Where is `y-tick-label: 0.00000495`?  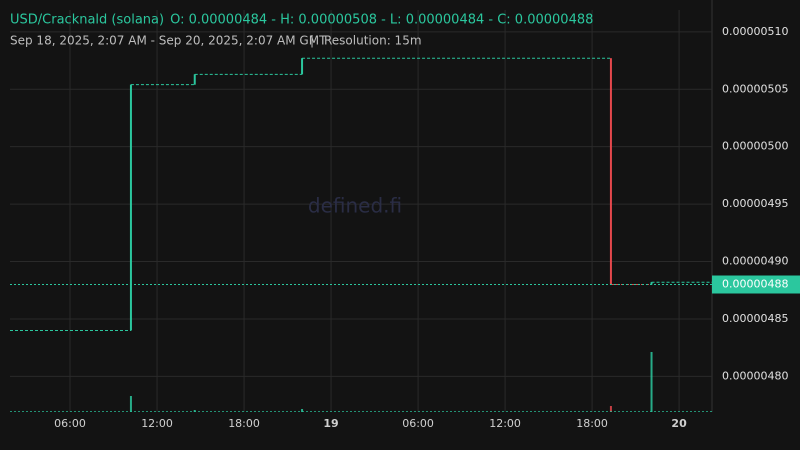 y-tick-label: 0.00000495 is located at coordinates (755, 203).